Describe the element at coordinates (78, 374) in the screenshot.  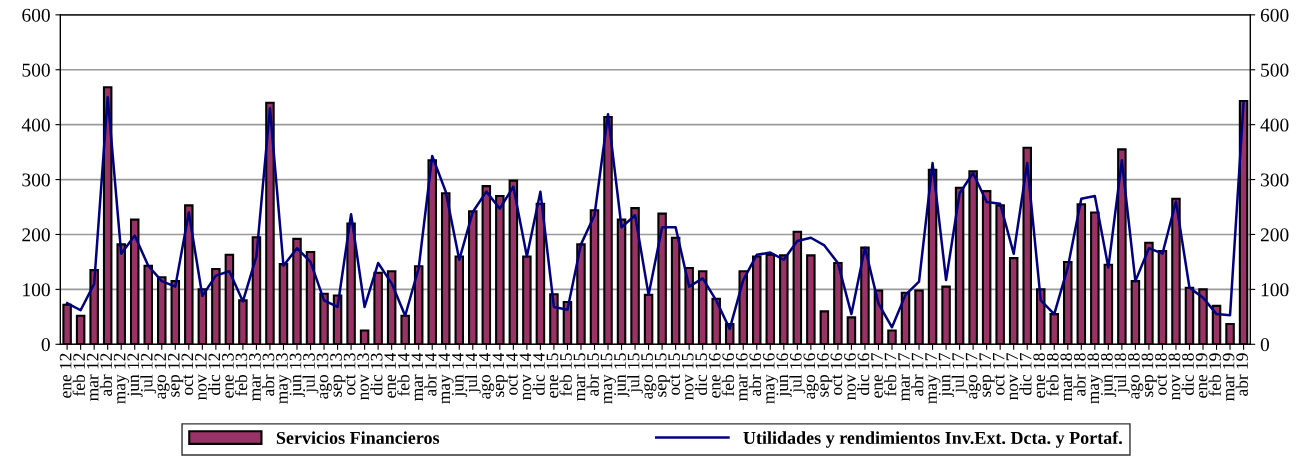
I see `x-tick-label: feb 12` at that location.